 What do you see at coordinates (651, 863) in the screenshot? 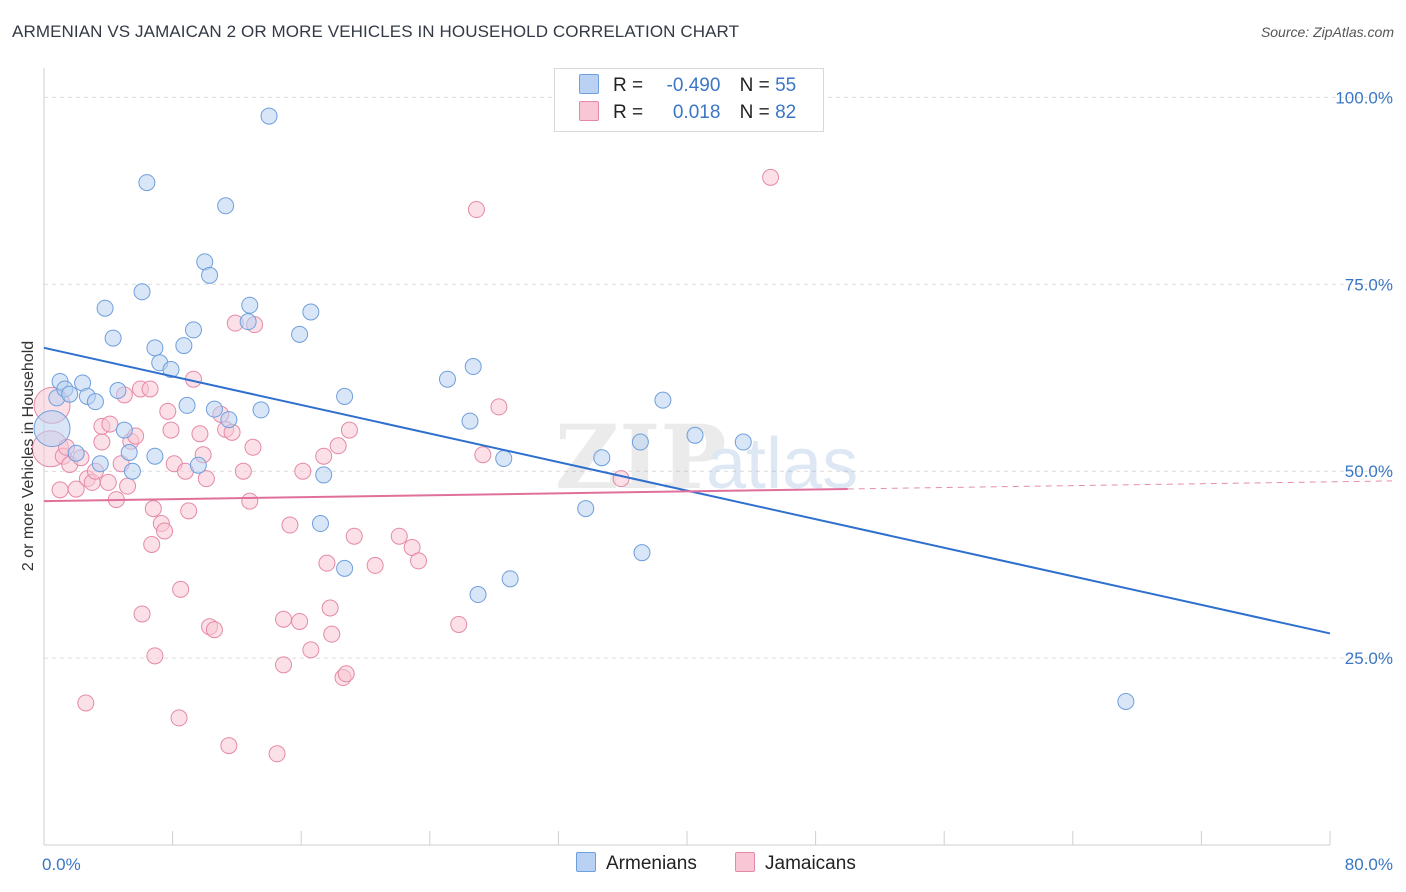
I see `armenians-label: Armenians` at bounding box center [651, 863].